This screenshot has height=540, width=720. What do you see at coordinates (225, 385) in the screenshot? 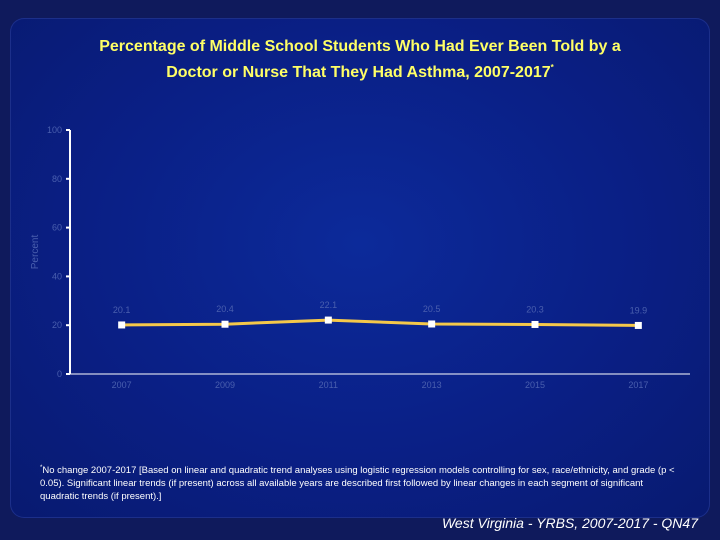
I see `x-tick-label: 2009` at bounding box center [225, 385].